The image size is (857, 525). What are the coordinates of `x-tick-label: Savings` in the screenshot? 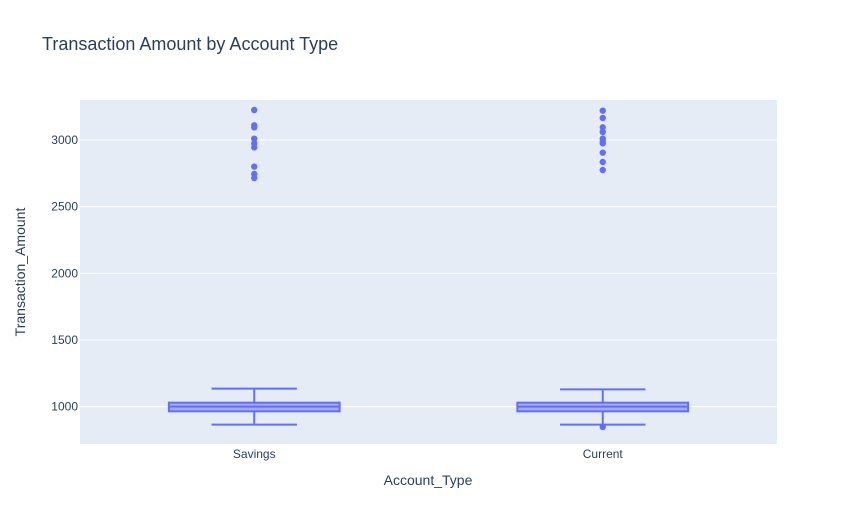 It's located at (254, 454).